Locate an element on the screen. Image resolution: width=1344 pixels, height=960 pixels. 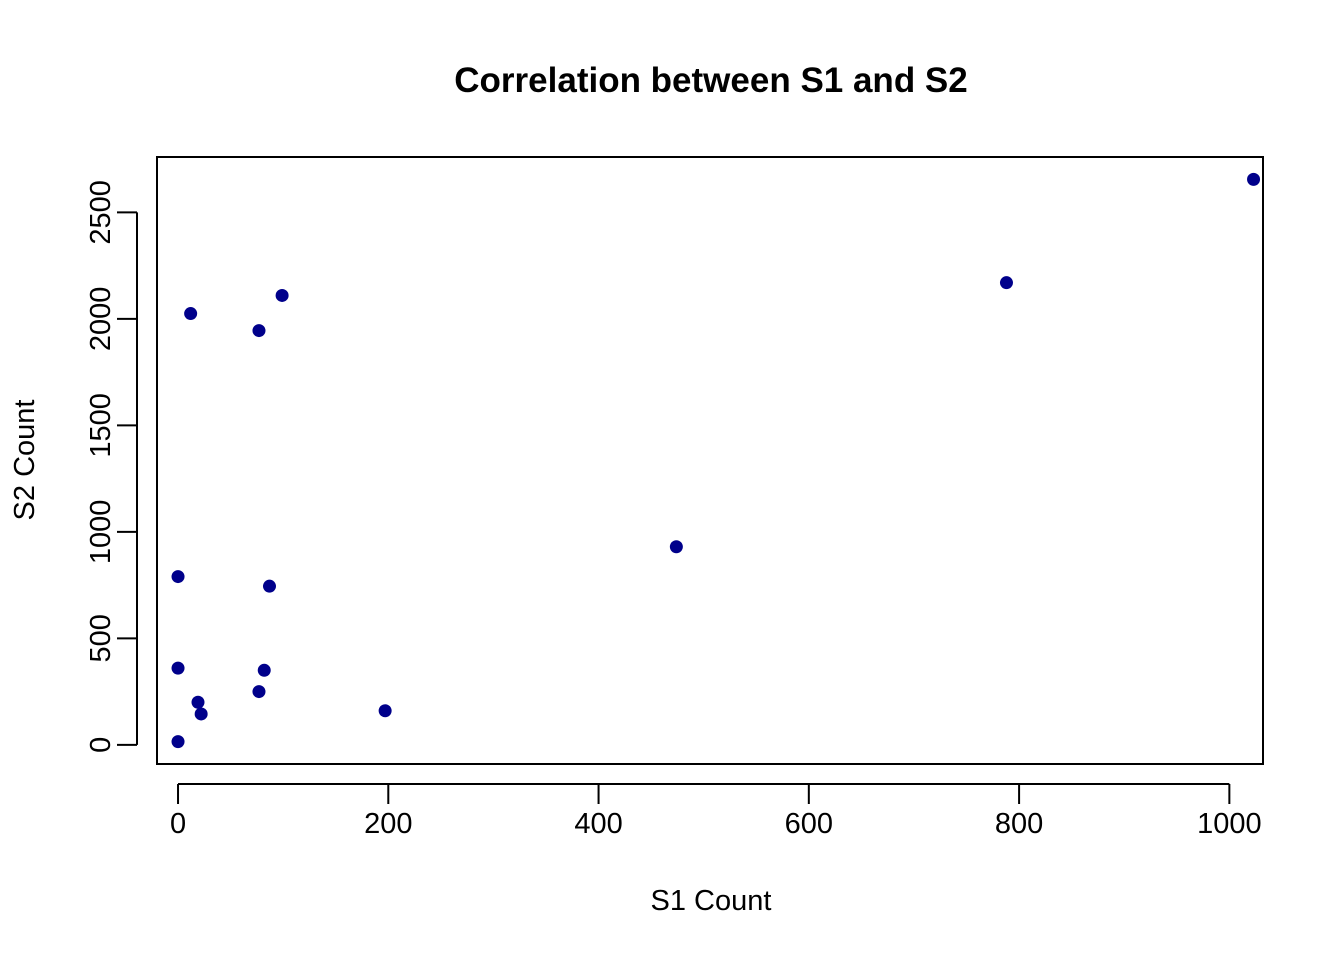
x-tick-label: 400 is located at coordinates (598, 824).